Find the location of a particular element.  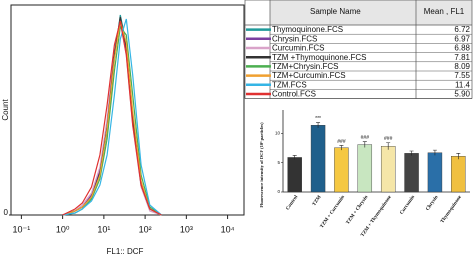

mean-value: 6.97 is located at coordinates (462, 38).